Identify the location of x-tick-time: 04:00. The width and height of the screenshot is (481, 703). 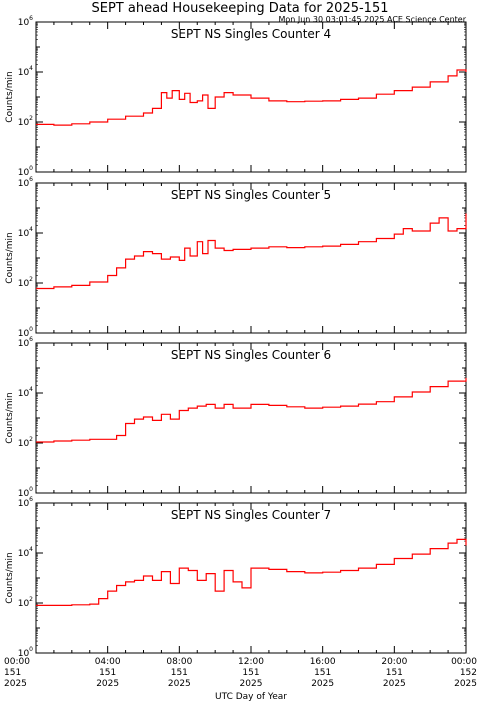
(108, 662).